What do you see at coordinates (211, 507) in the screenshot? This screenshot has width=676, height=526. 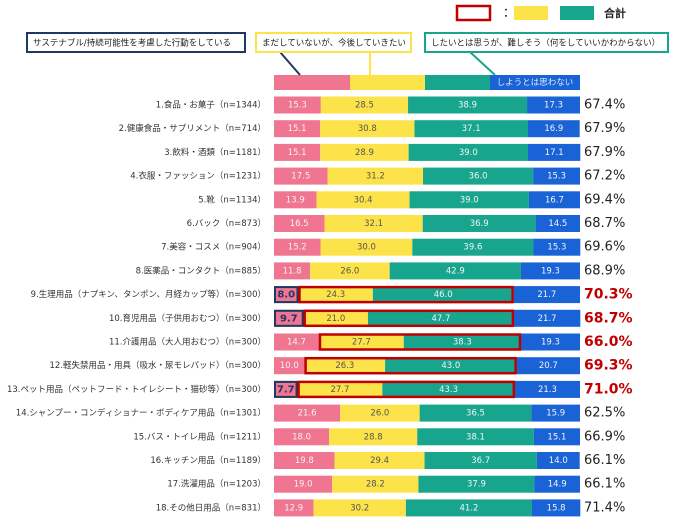 I see `category-label: 18.その他日用品（n=831）` at bounding box center [211, 507].